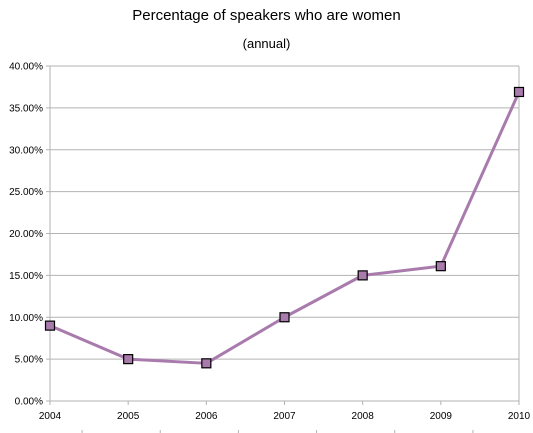 This screenshot has width=533, height=433. I want to click on x-tick-label: 2010, so click(519, 416).